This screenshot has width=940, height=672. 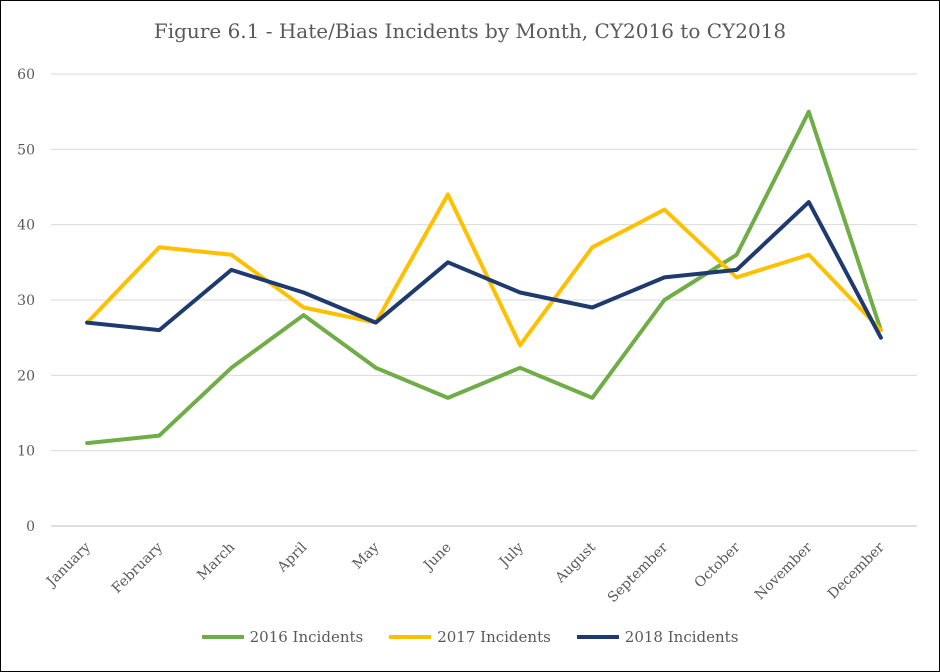 I want to click on y-tick-label: 40, so click(x=26, y=226).